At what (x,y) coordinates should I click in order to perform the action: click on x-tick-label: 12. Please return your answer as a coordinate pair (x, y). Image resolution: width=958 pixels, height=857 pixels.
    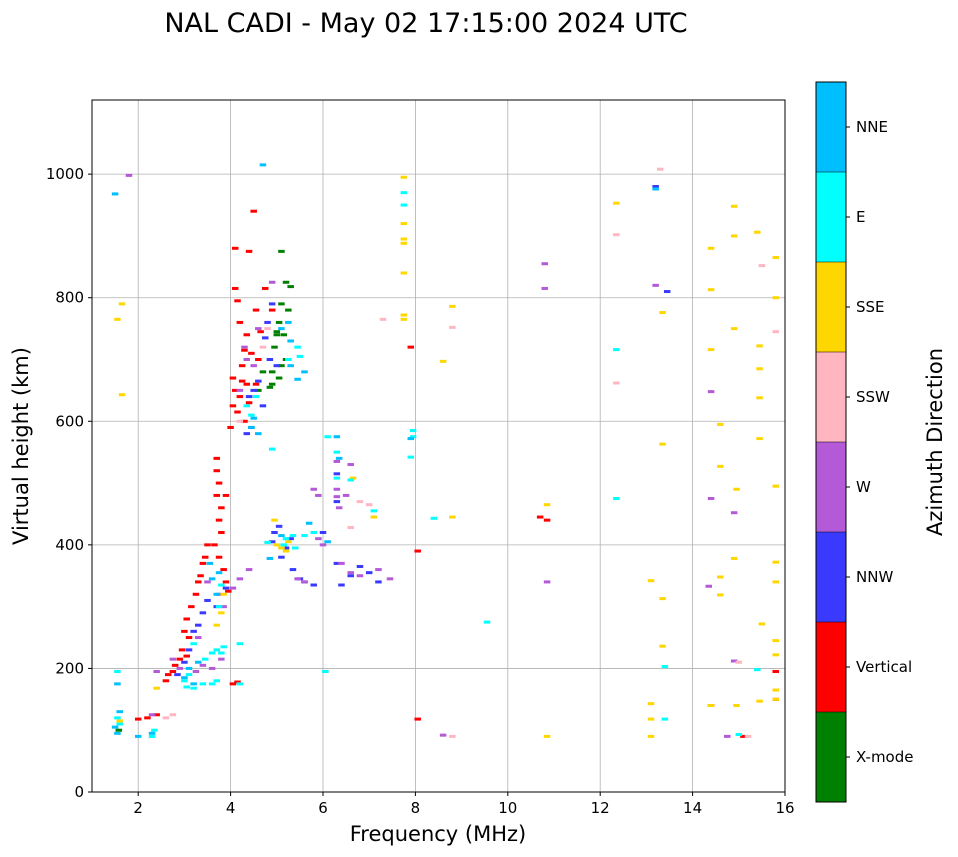
    Looking at the image, I should click on (600, 808).